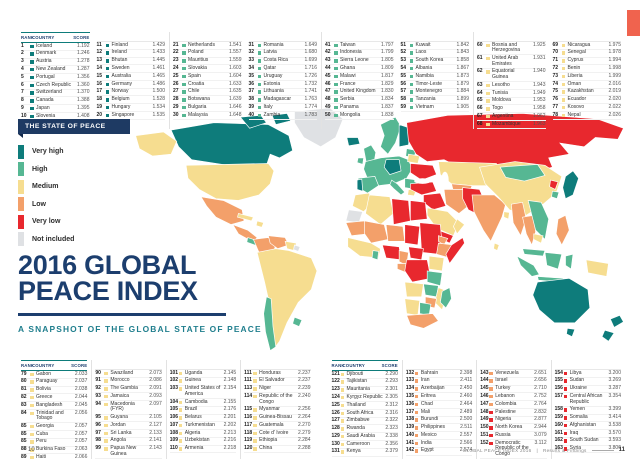  What do you see at coordinates (484, 388) in the screenshot?
I see `rank-value: 145` at bounding box center [484, 388].